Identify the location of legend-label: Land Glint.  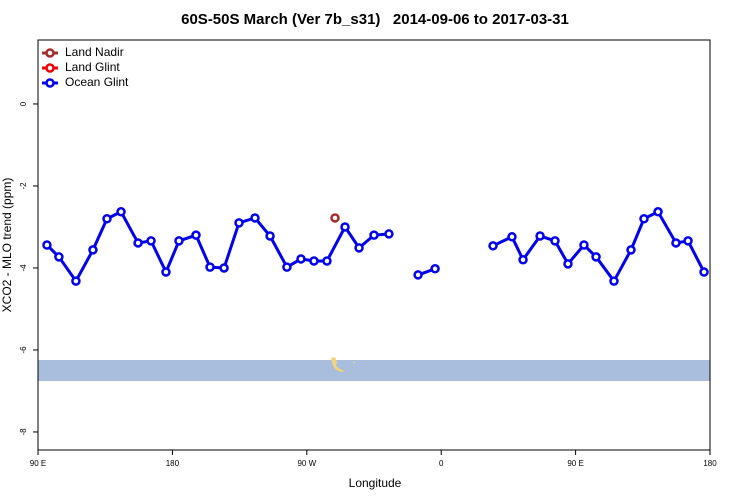
(92, 67).